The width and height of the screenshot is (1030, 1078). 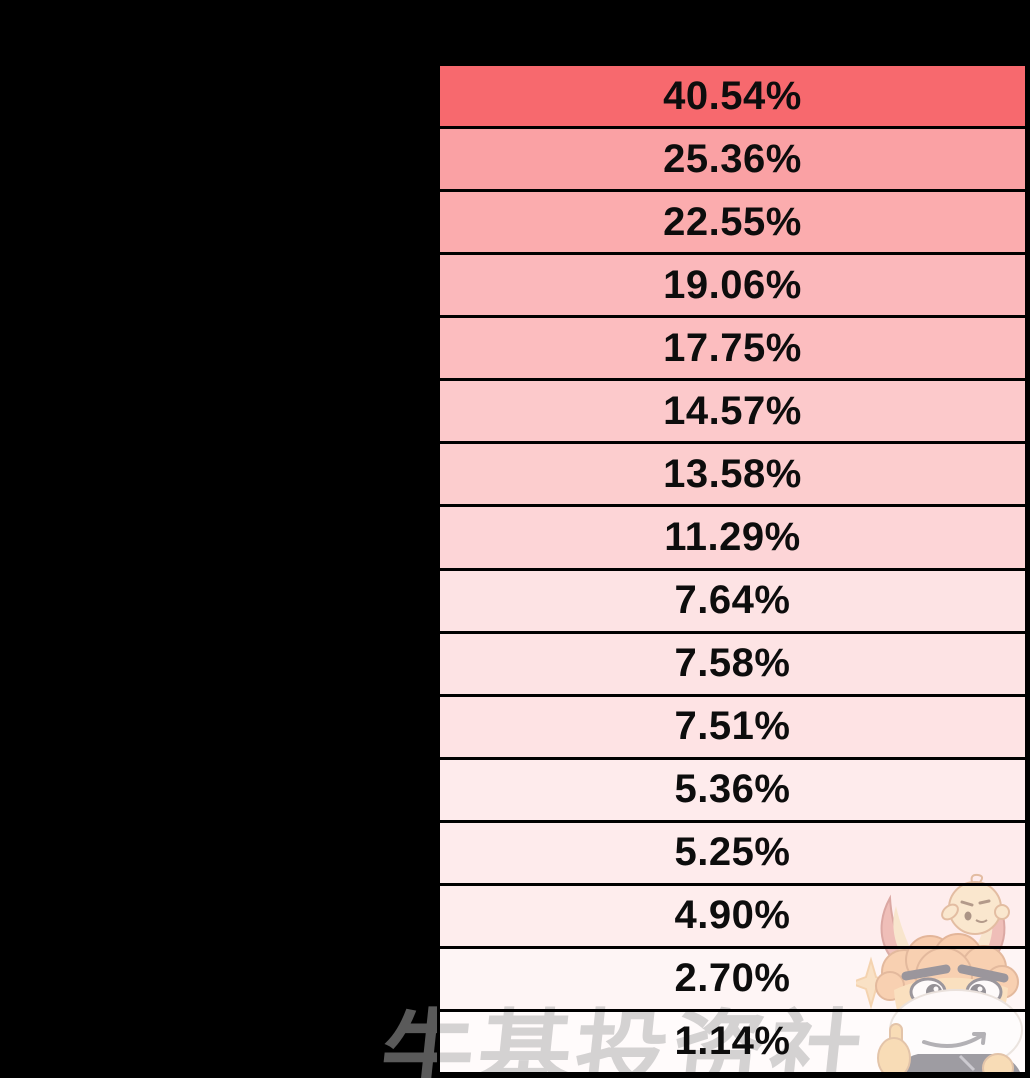 What do you see at coordinates (732, 158) in the screenshot?
I see `cell-value: 25.36%` at bounding box center [732, 158].